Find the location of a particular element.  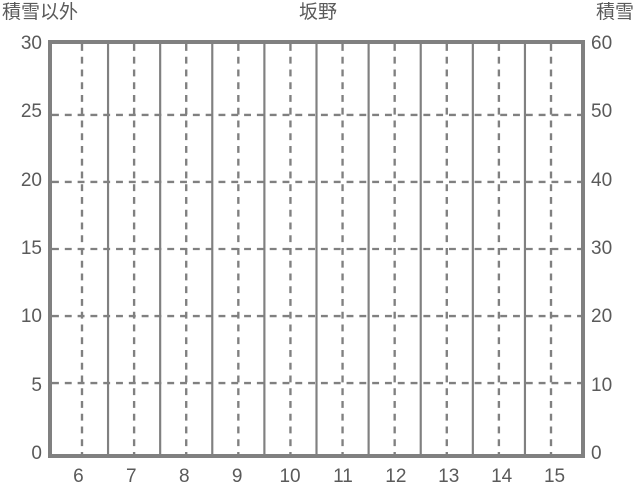

right-axis-tick-40: 40 is located at coordinates (602, 180).